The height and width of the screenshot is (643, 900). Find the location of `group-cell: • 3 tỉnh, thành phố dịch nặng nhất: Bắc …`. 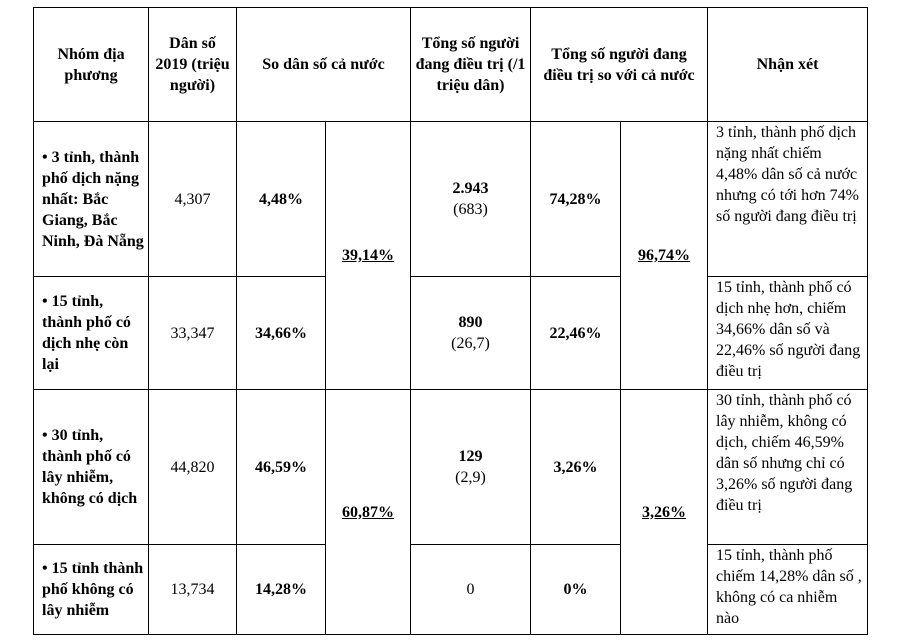

group-cell: • 3 tỉnh, thành phố dịch nặng nhất: Bắc … is located at coordinates (91, 199).